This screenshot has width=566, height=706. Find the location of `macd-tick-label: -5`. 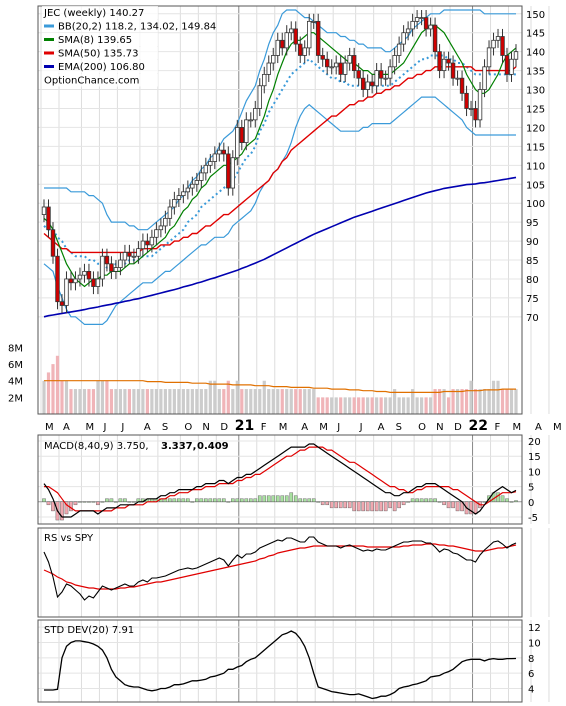

macd-tick-label: -5 is located at coordinates (533, 518).